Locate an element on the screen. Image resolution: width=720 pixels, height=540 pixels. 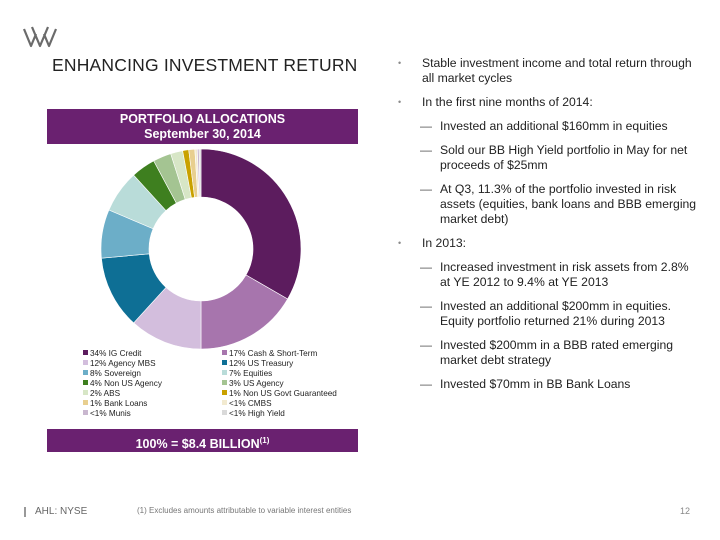
legend-item: 4% Non US Agency is located at coordinates (152, 384).